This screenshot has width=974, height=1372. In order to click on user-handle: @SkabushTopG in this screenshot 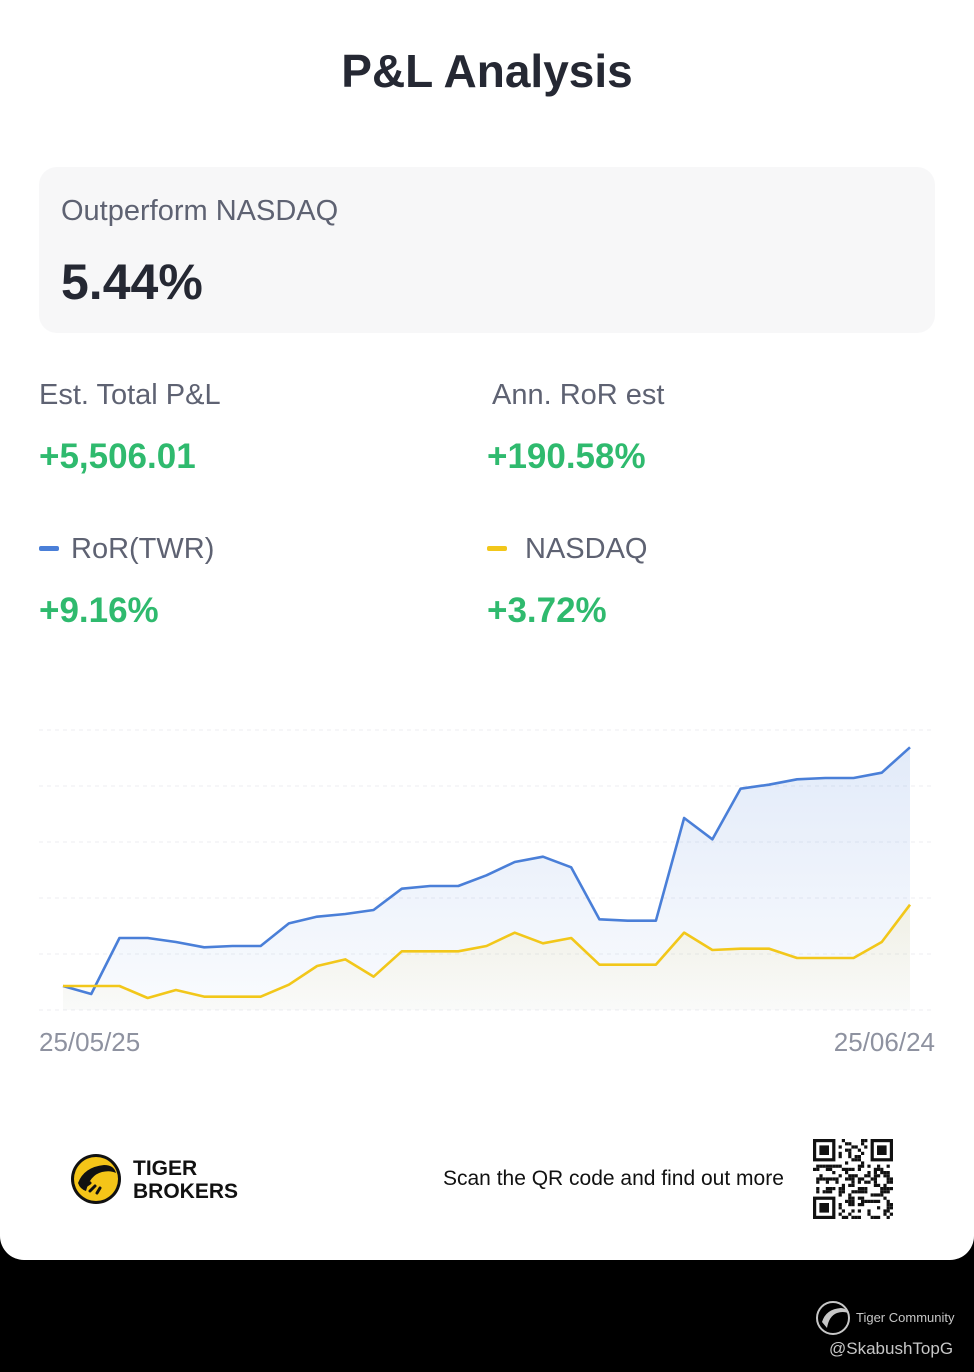, I will do `click(891, 1348)`.